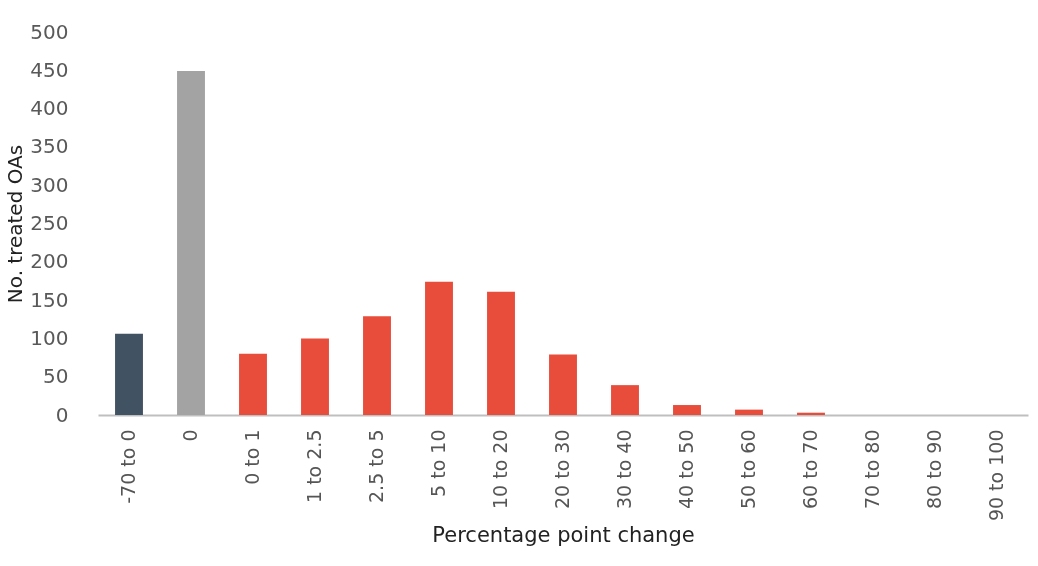  What do you see at coordinates (500, 469) in the screenshot?
I see `x-tick-label: 10 to 20` at bounding box center [500, 469].